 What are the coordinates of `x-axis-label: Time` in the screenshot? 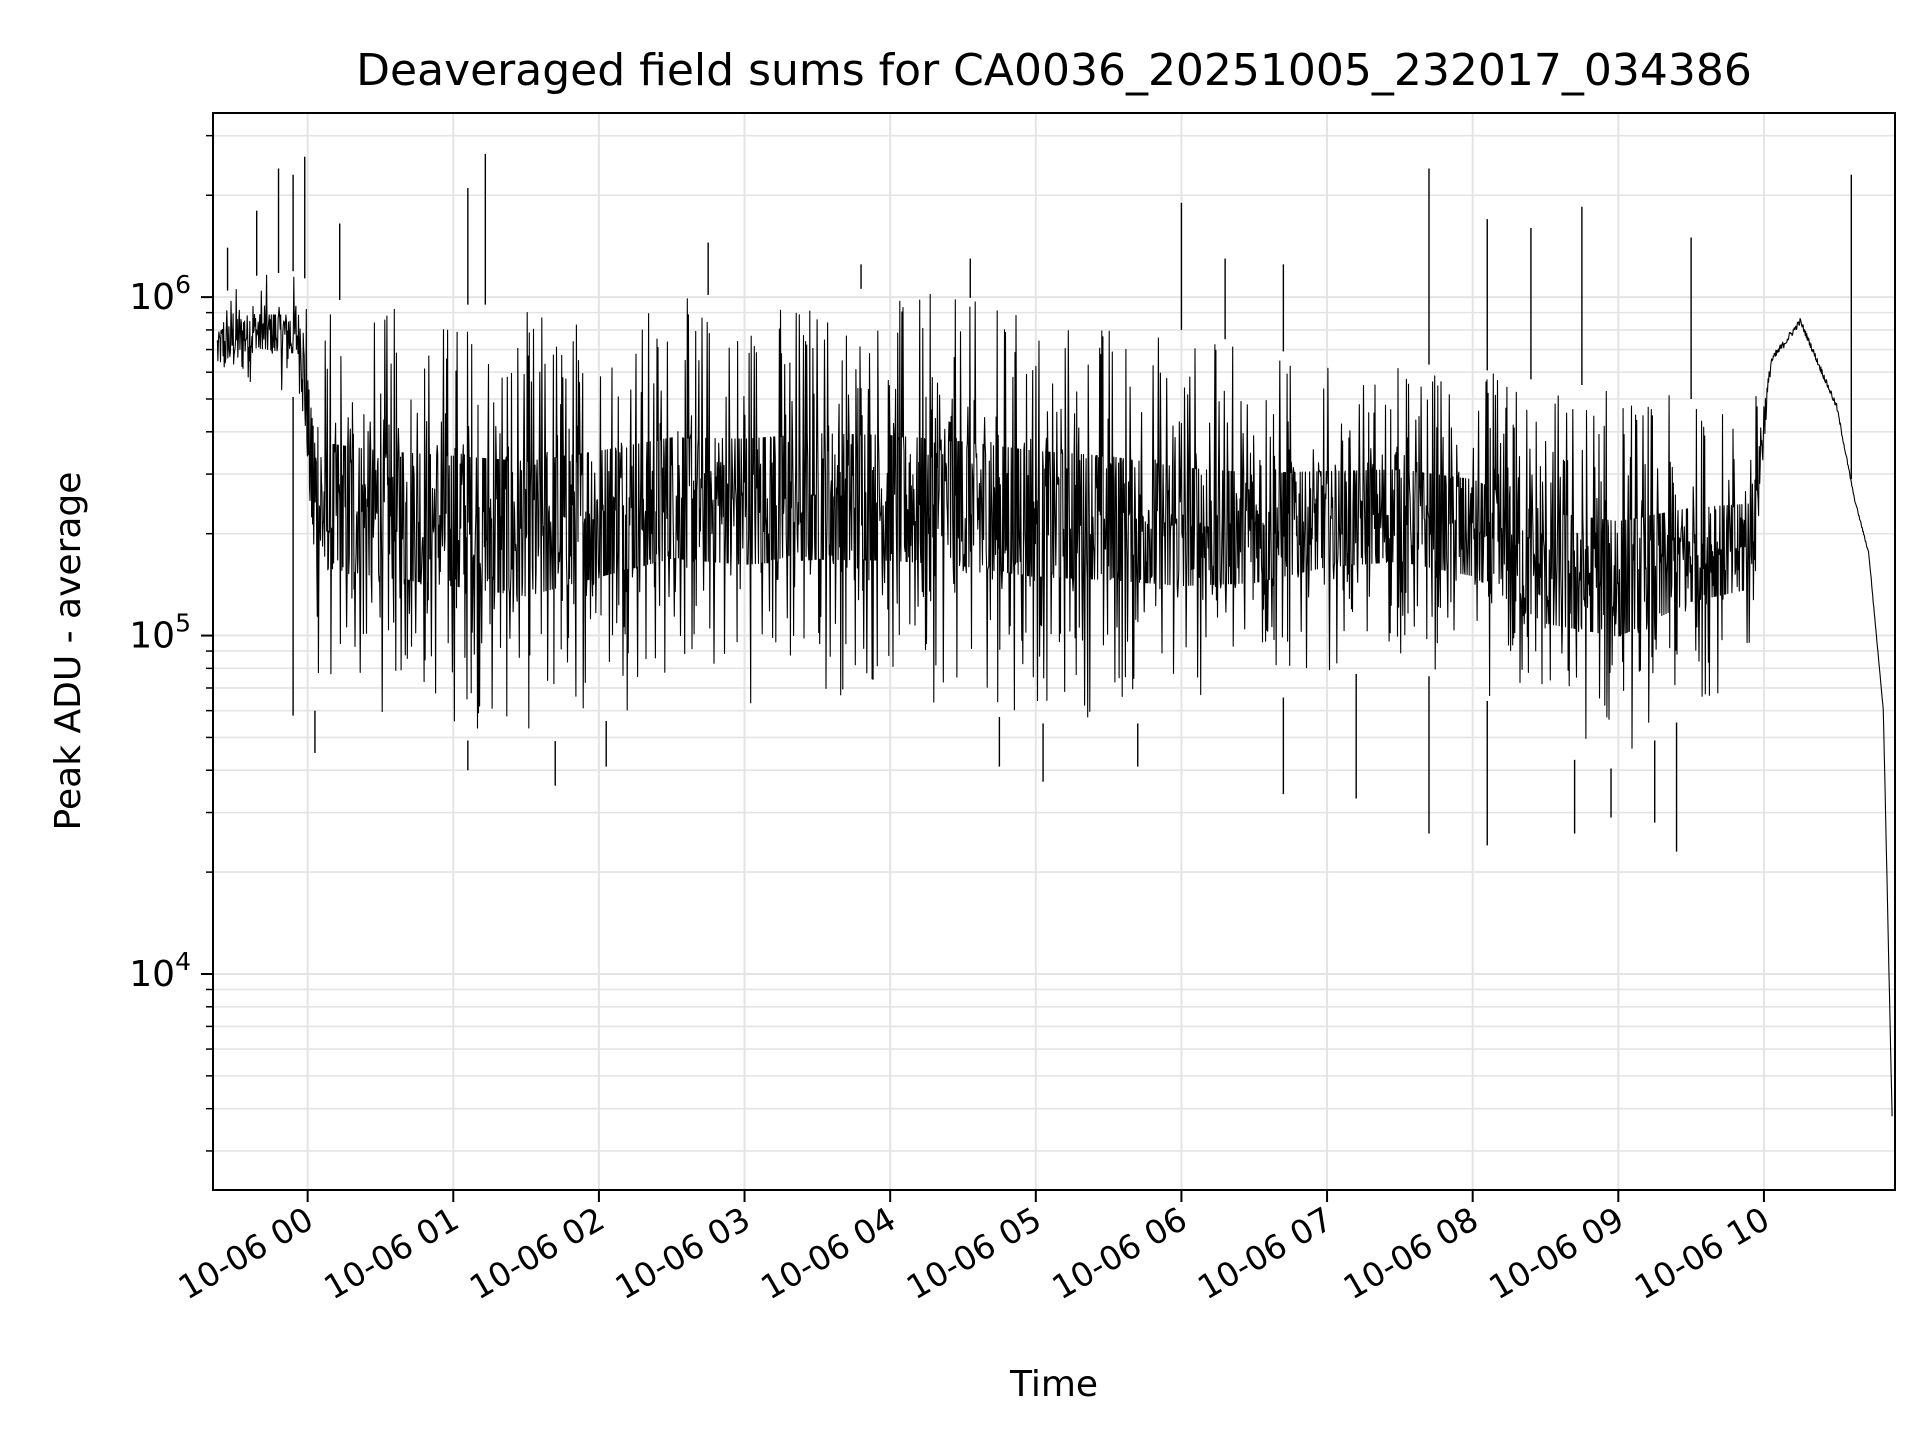 It's located at (1053, 1384).